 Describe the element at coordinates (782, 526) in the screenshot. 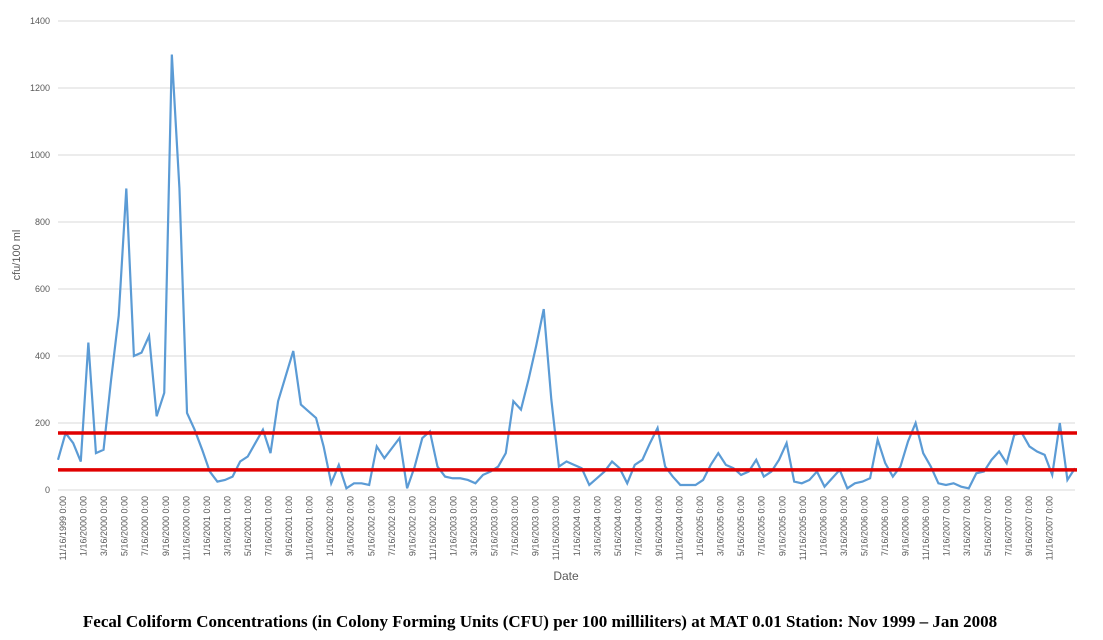

I see `x-tick-label: 9/16/2005 0:00` at that location.